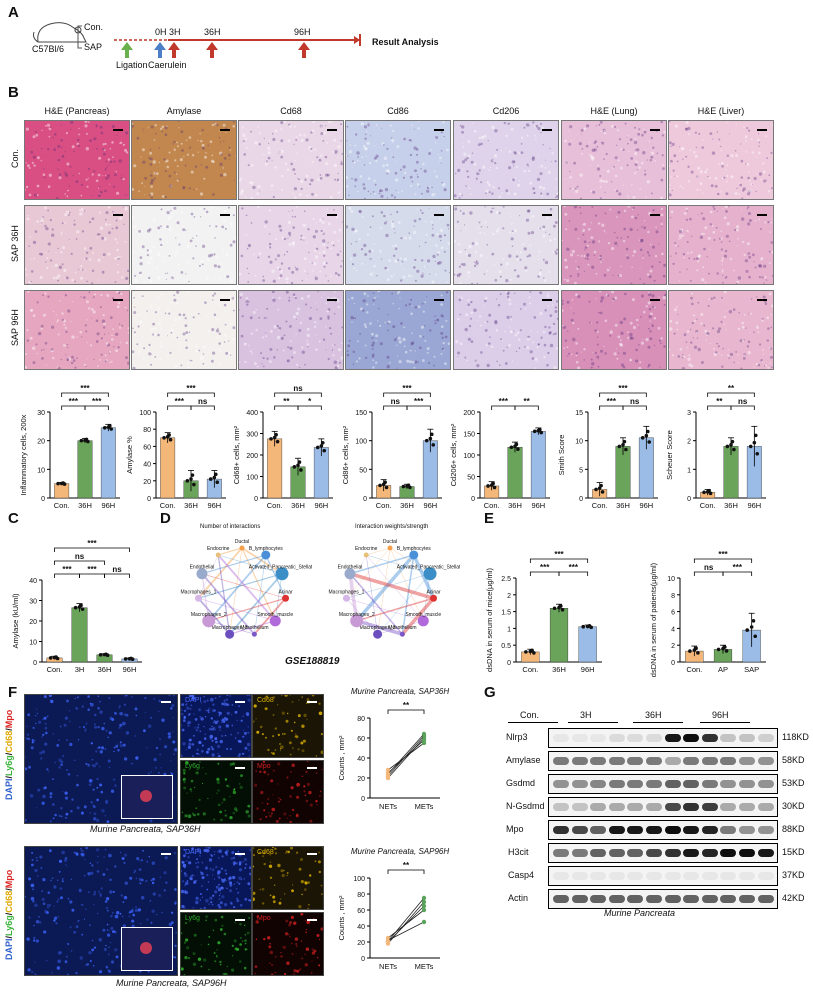  I want to click on node-label: Activated_Pancreatic_Stellate, so click(428, 568).